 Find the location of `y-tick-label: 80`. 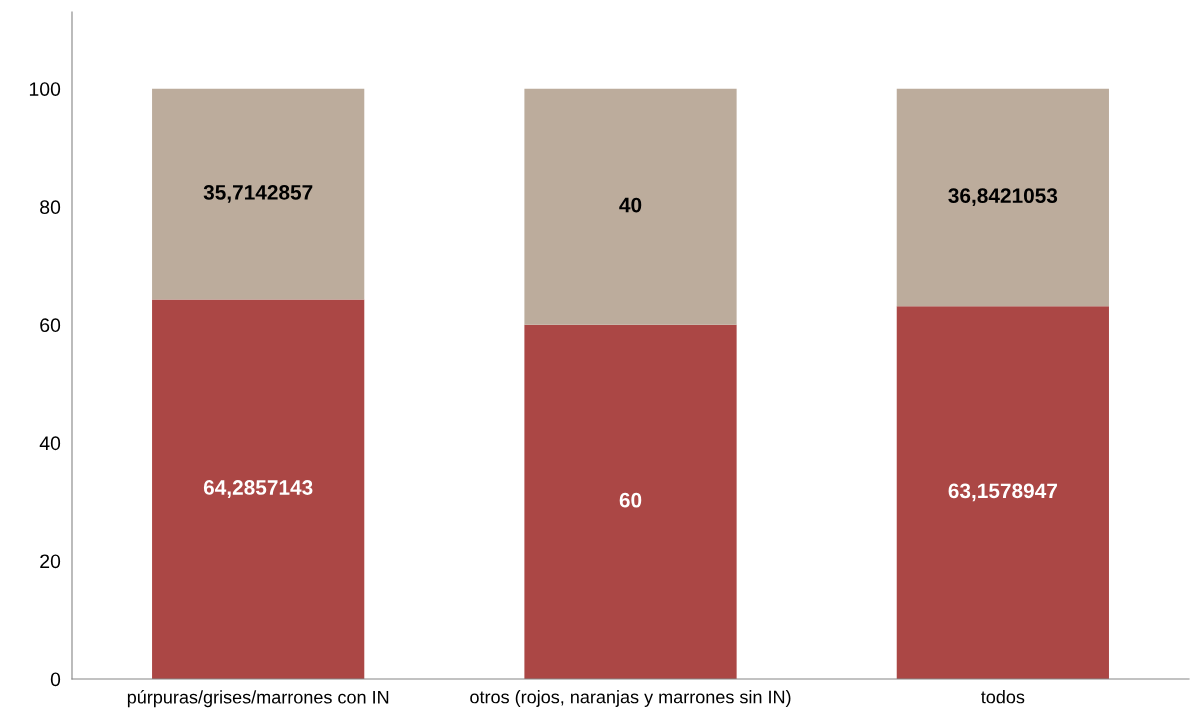

y-tick-label: 80 is located at coordinates (50, 207).